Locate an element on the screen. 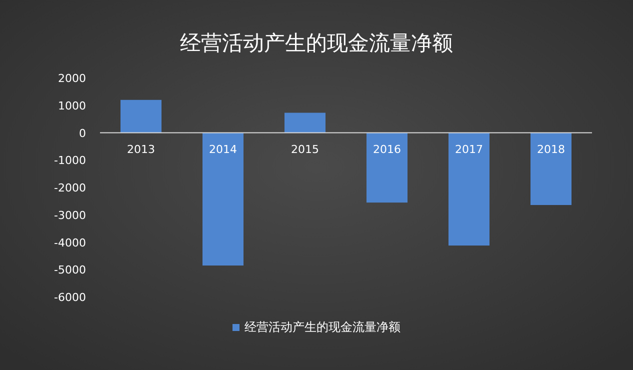 This screenshot has height=370, width=633. x-tick-label: 2016 is located at coordinates (387, 149).